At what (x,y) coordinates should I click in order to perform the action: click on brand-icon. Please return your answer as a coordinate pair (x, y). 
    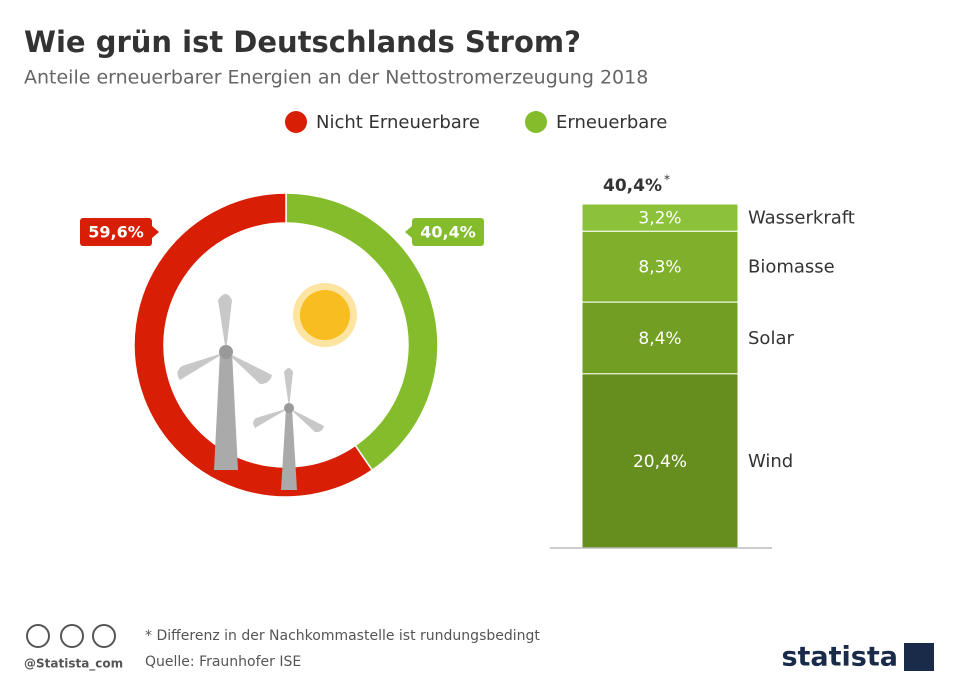
    Looking at the image, I should click on (919, 657).